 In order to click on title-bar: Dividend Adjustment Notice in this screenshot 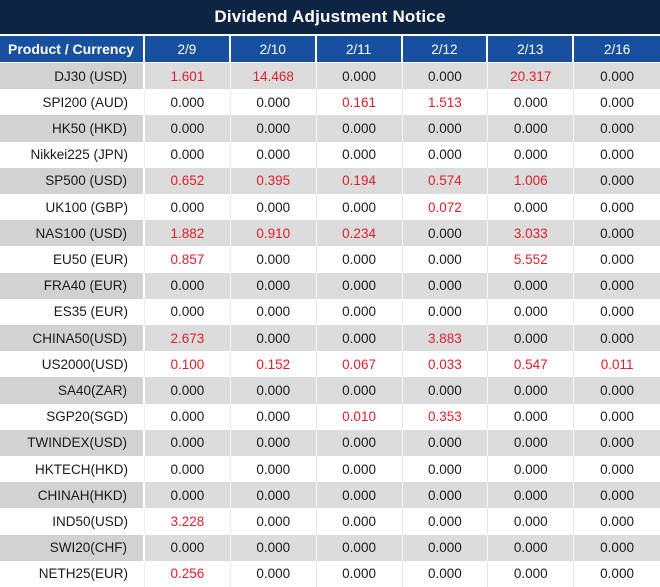, I will do `click(330, 18)`.